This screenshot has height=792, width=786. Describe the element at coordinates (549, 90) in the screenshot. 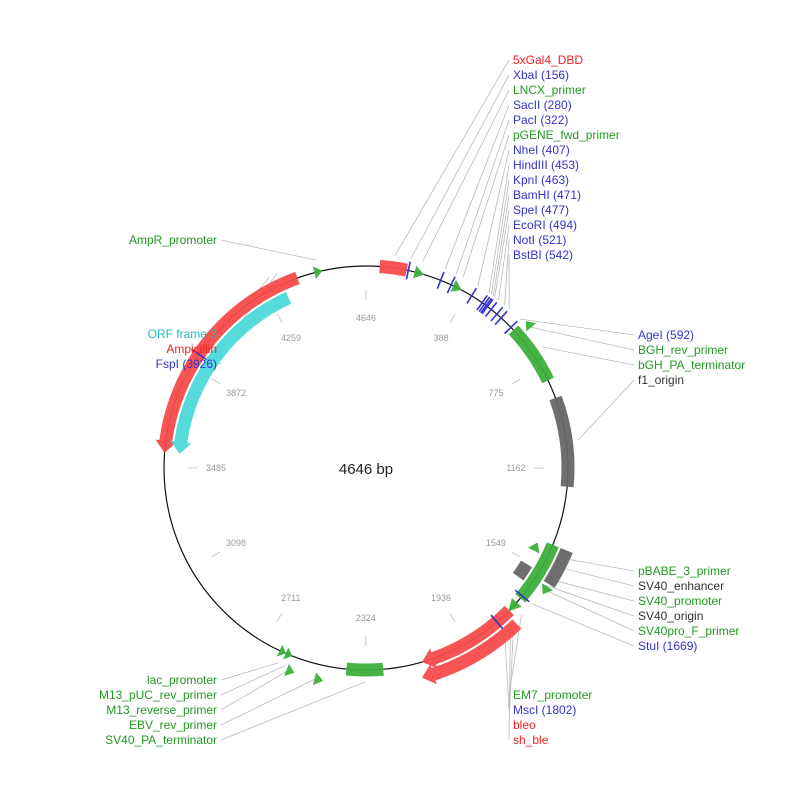

I see `label-lncx-primer: LNCX_primer` at that location.